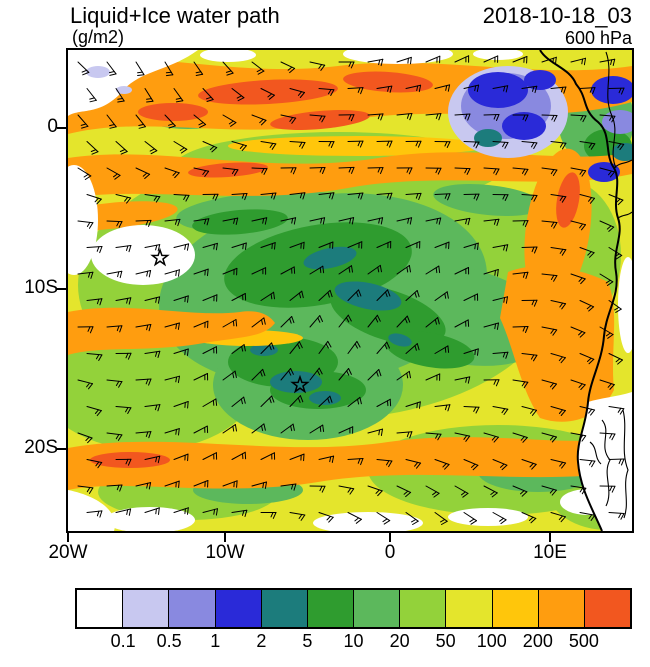 The height and width of the screenshot is (667, 650). I want to click on colorbar-label-0.5: 0.5, so click(169, 641).